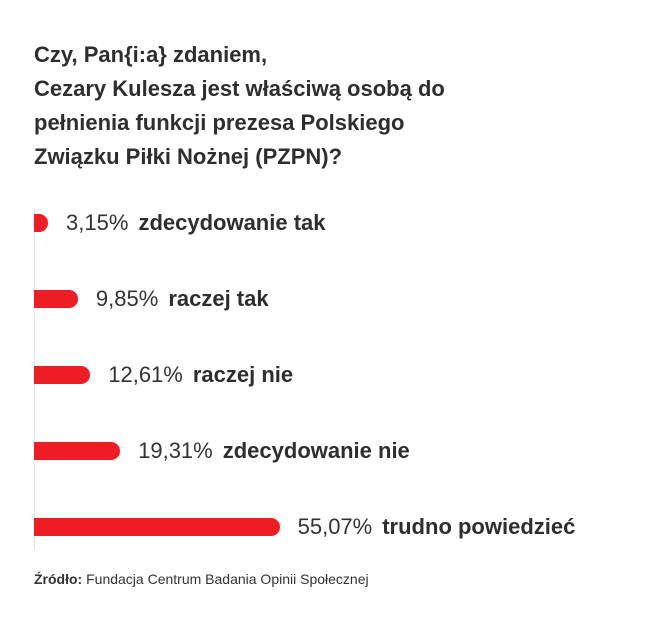  Describe the element at coordinates (239, 88) in the screenshot. I see `chart-title-line: Cezary Kulesza jest właściwą osobą do` at that location.